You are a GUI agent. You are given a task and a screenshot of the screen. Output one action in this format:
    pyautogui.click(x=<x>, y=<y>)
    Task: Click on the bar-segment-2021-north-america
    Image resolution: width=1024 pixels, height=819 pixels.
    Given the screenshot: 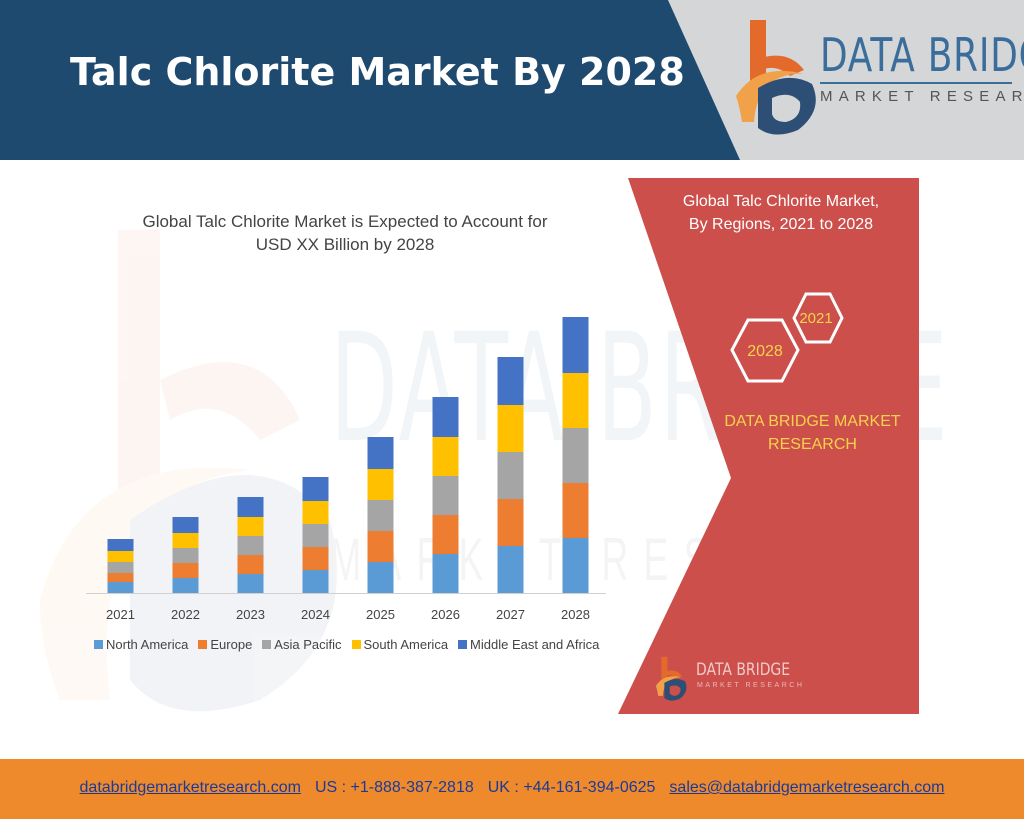 What is the action you would take?
    pyautogui.click(x=120, y=587)
    